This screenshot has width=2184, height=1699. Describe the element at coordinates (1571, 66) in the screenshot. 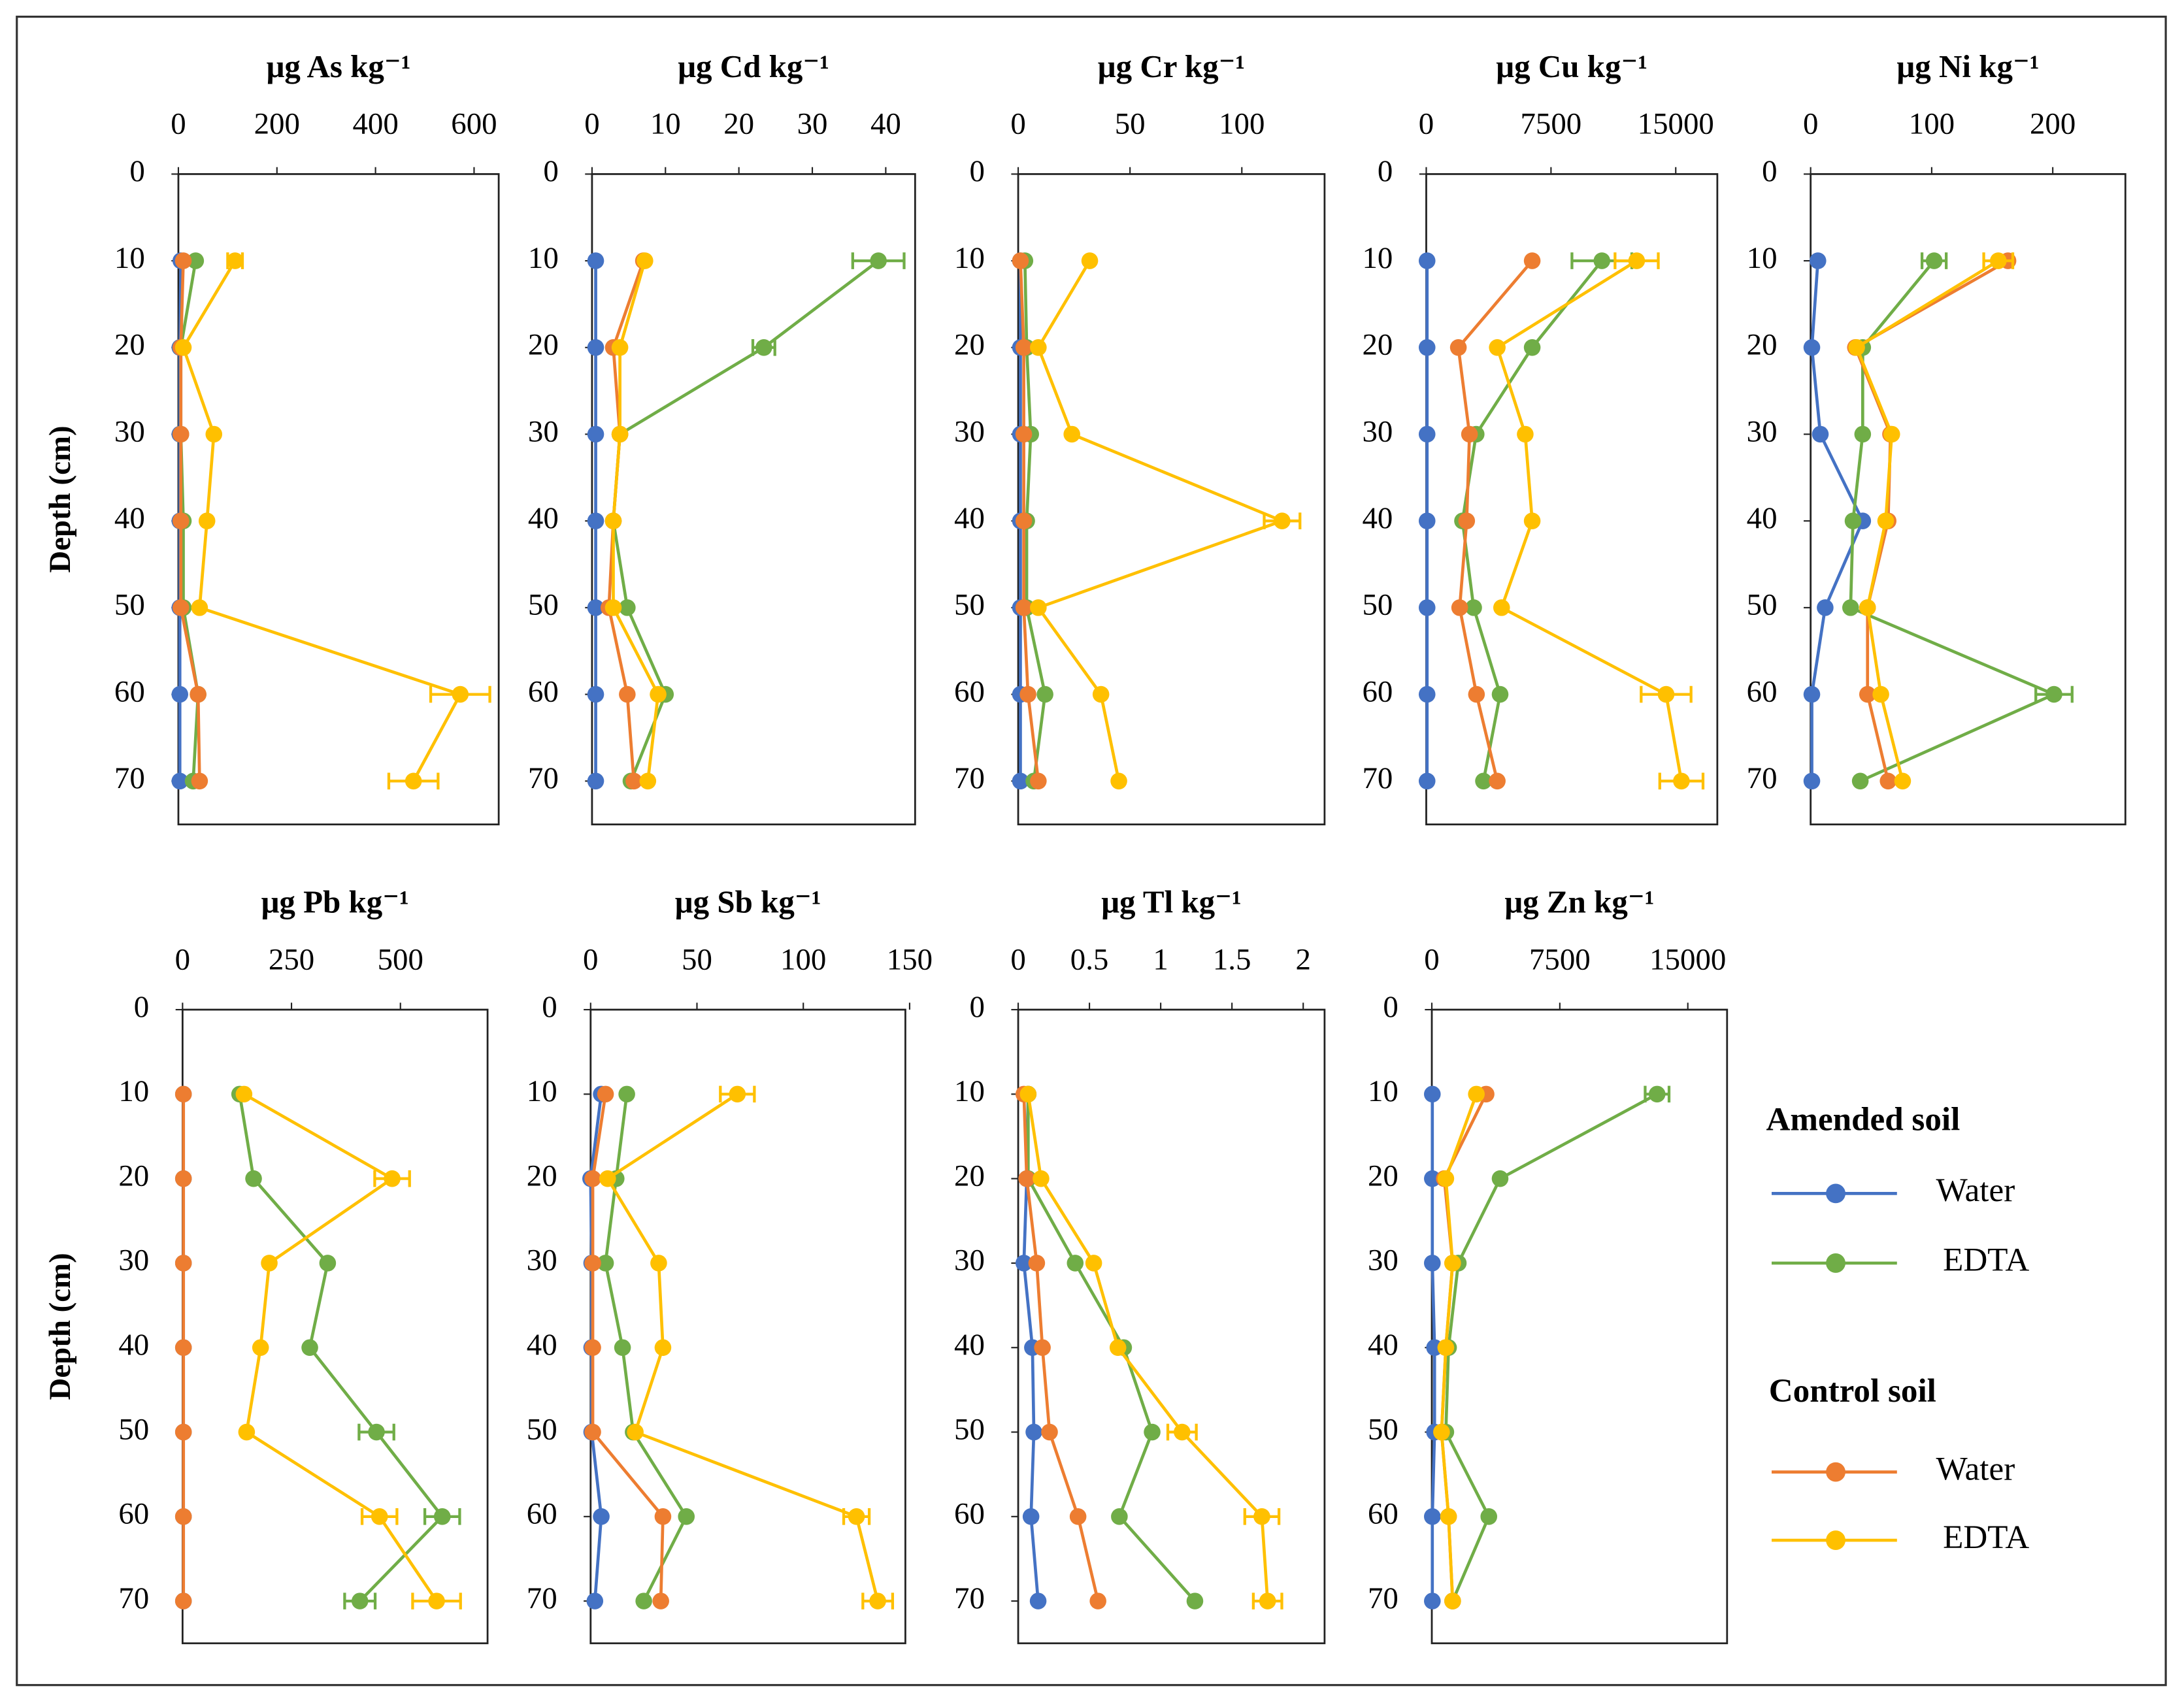

I see `panel-title: μg Cu kg⁻¹` at that location.